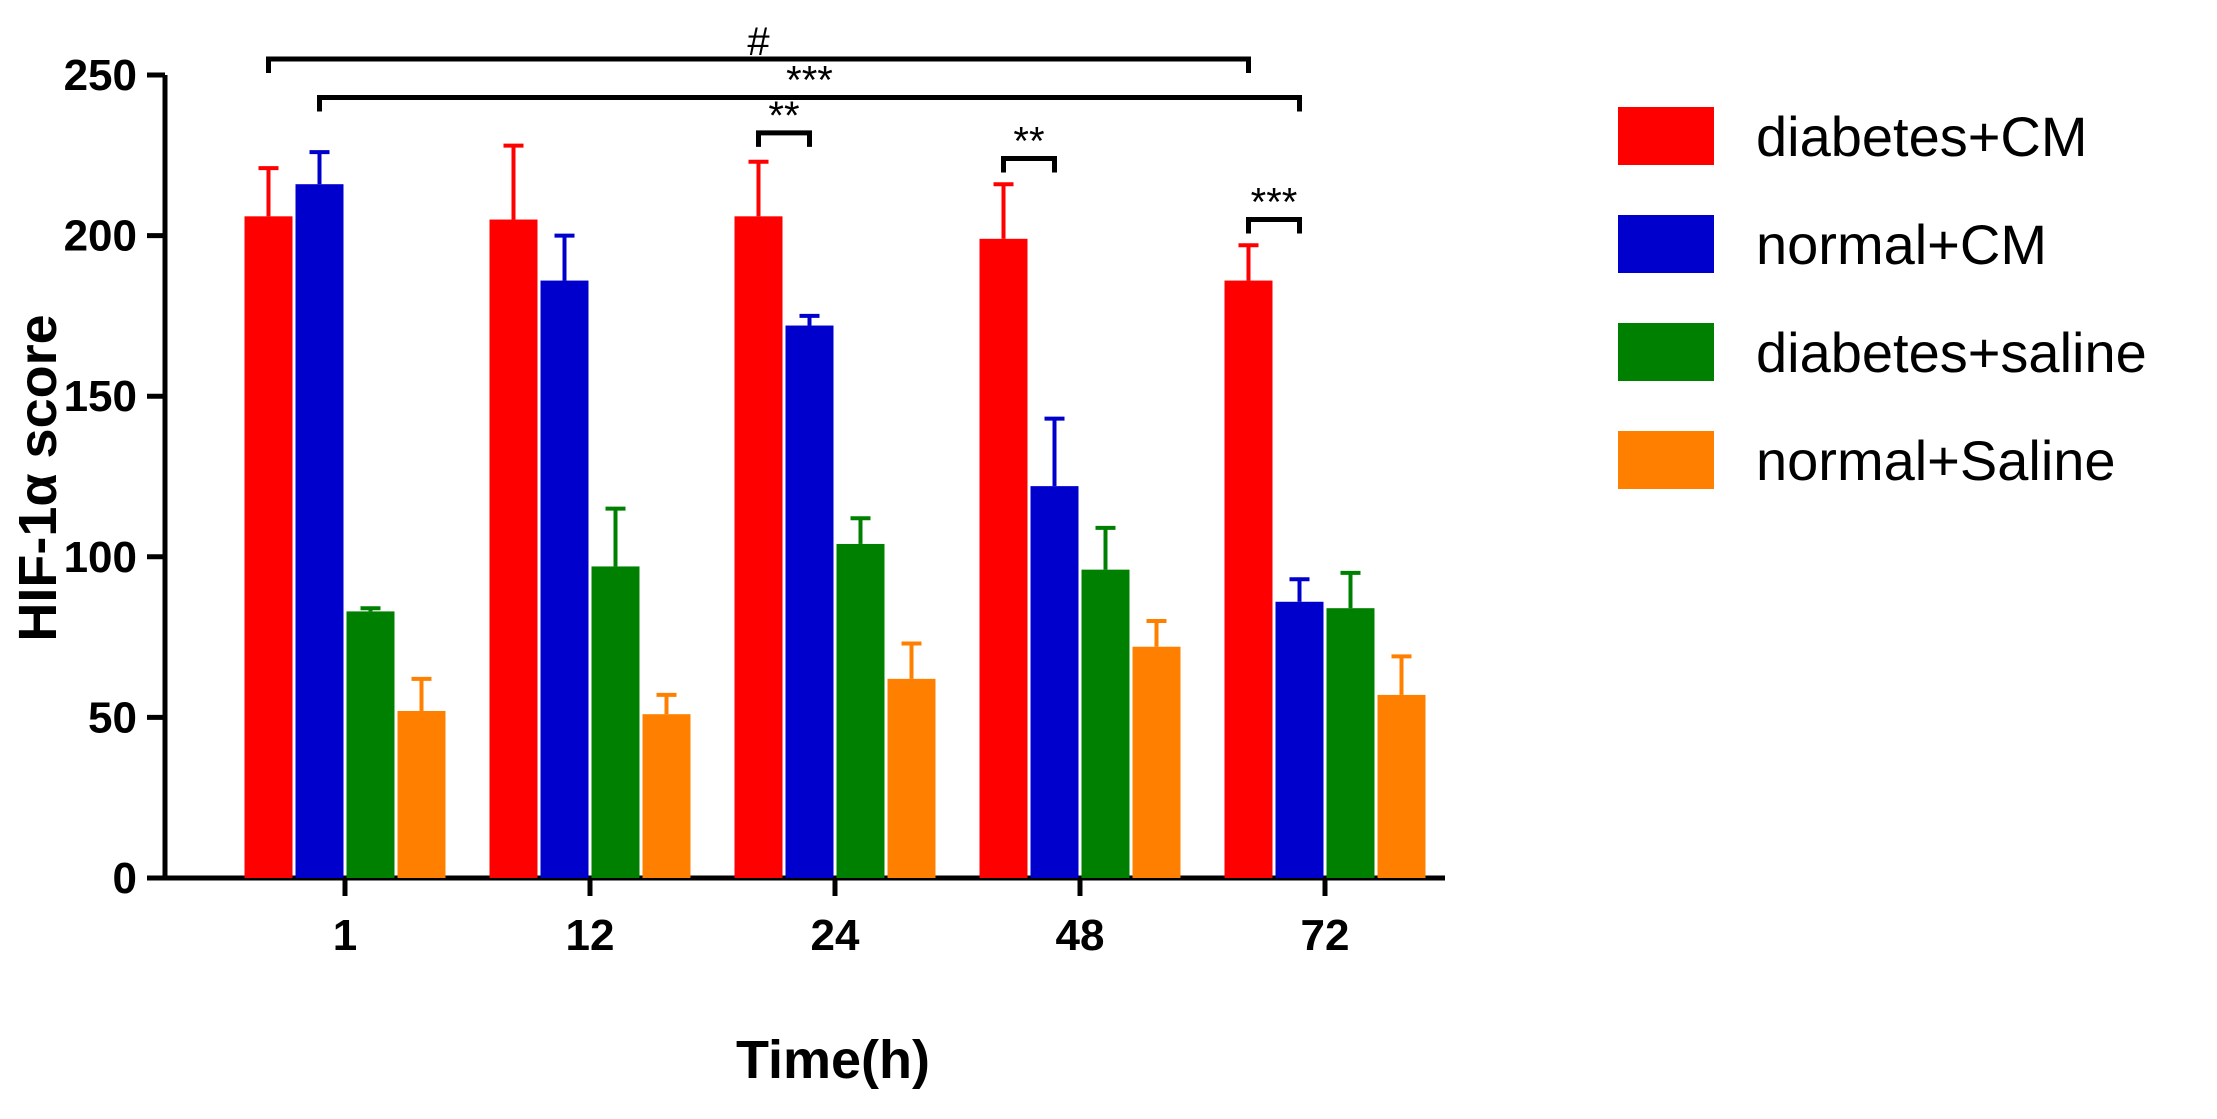  I want to click on y-tick-label-150: 150, so click(100, 396).